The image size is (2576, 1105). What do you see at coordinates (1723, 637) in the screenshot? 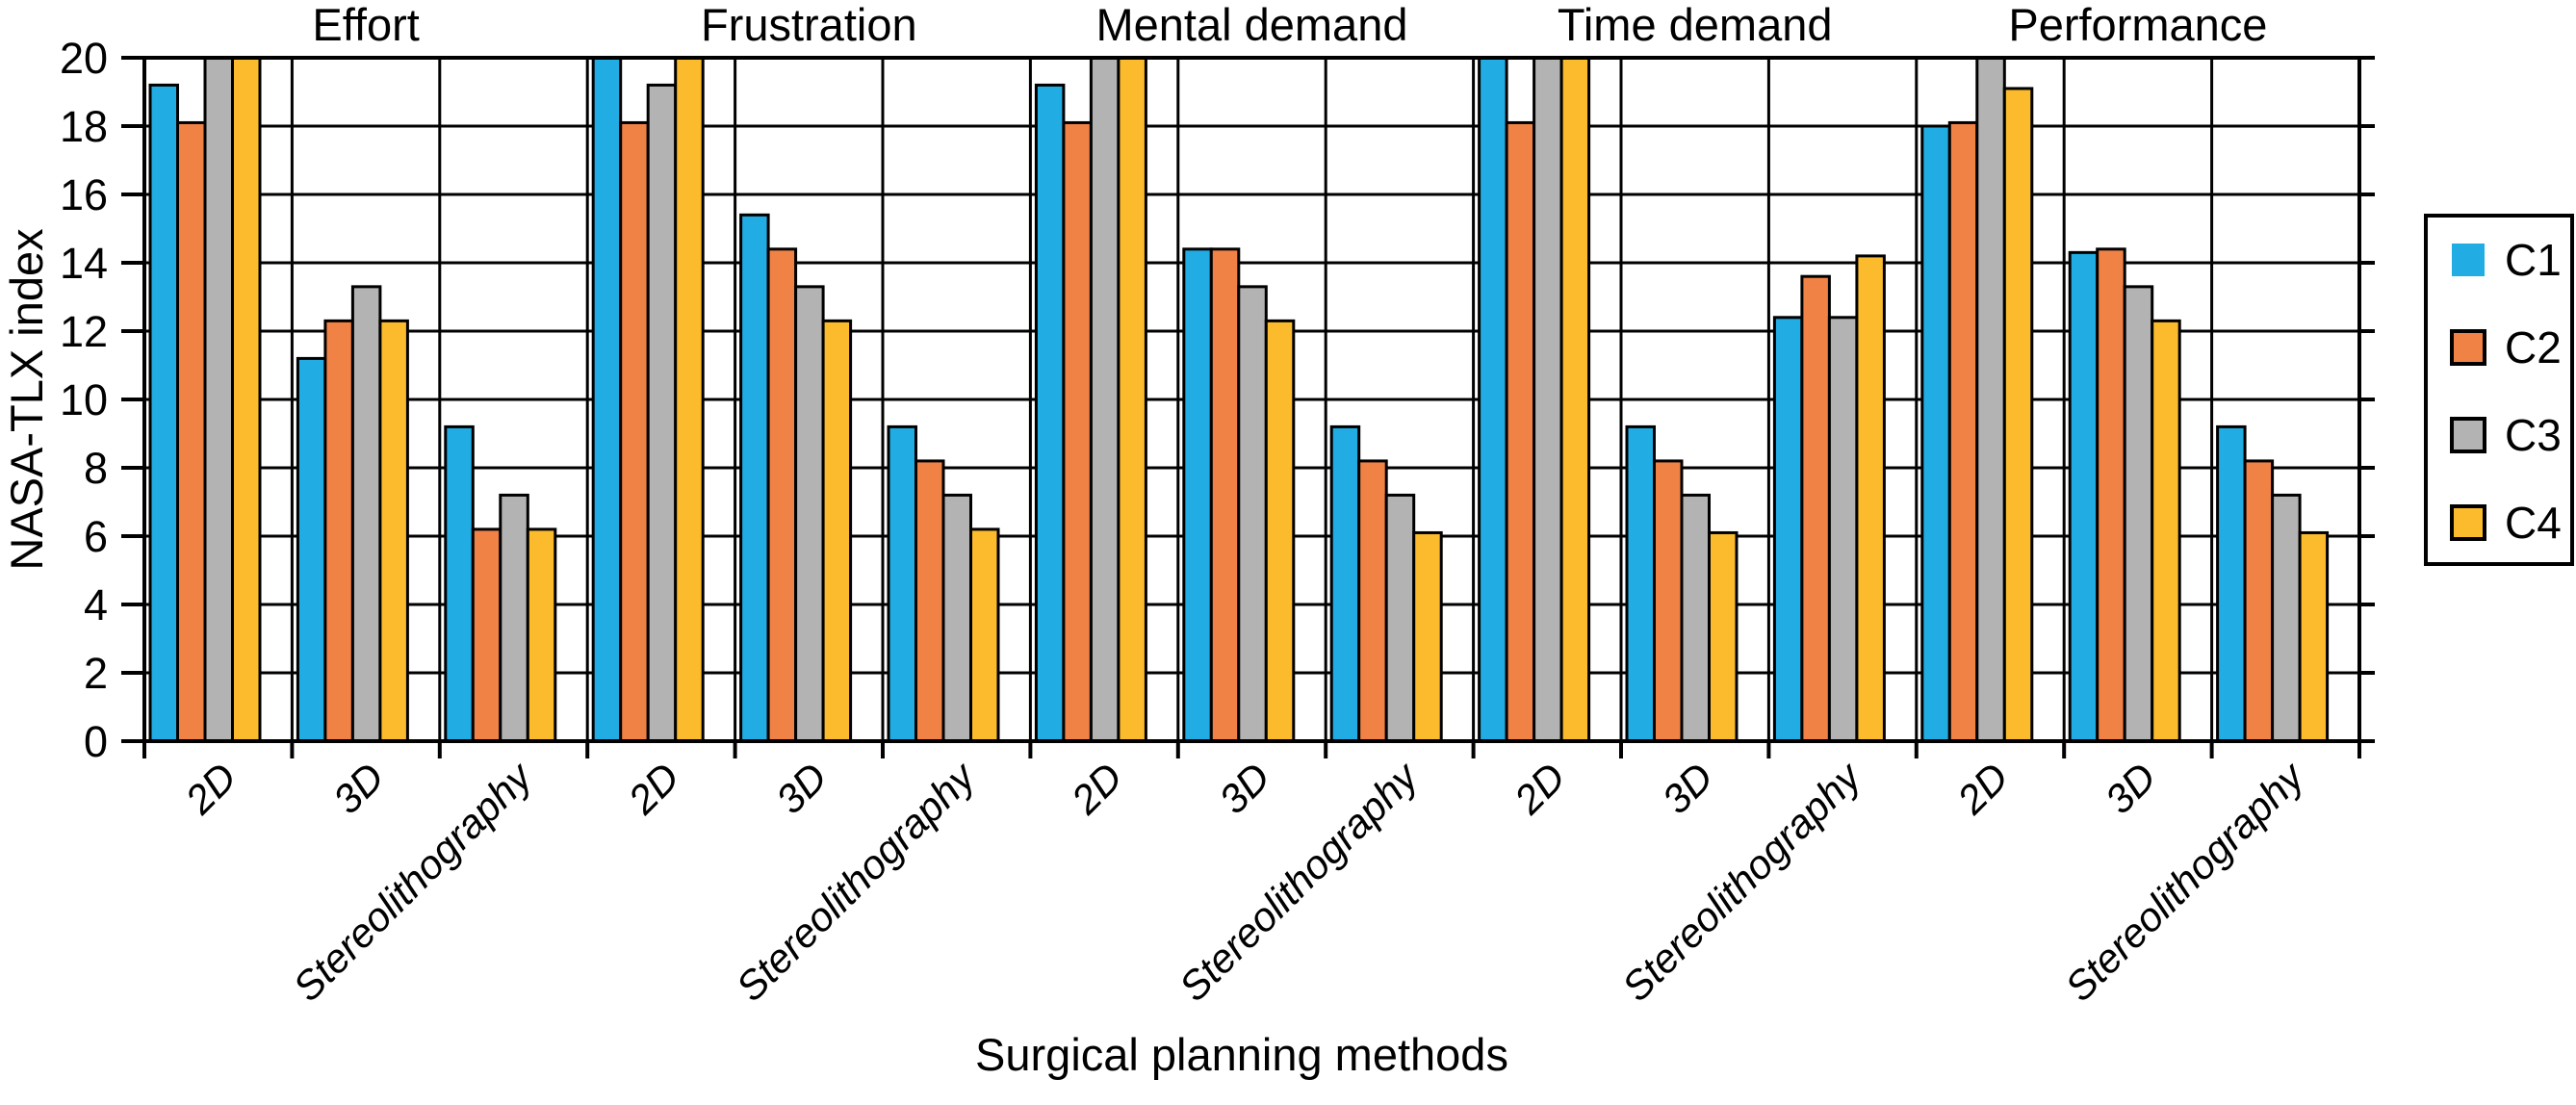
I see `bar-c4-time-demand-3d` at bounding box center [1723, 637].